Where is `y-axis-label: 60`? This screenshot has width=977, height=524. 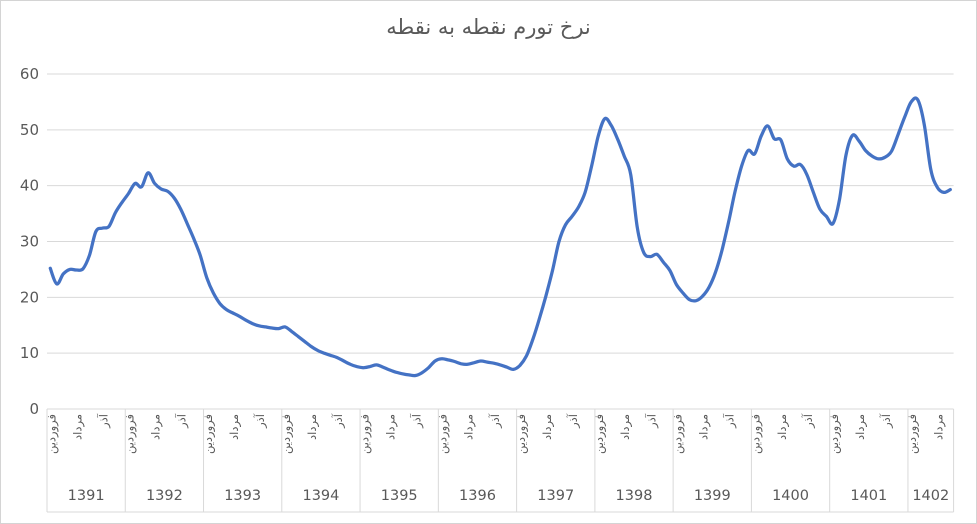
y-axis-label: 60 is located at coordinates (29, 74).